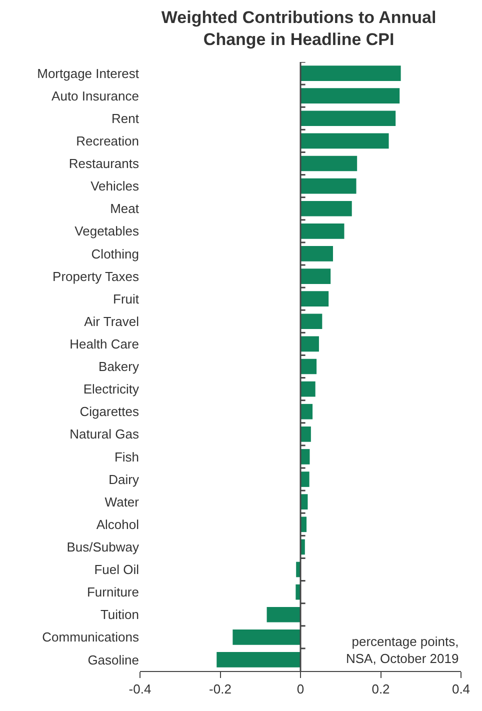 Image resolution: width=482 pixels, height=711 pixels. Describe the element at coordinates (95, 96) in the screenshot. I see `y-tick-label: Auto Insurance` at that location.